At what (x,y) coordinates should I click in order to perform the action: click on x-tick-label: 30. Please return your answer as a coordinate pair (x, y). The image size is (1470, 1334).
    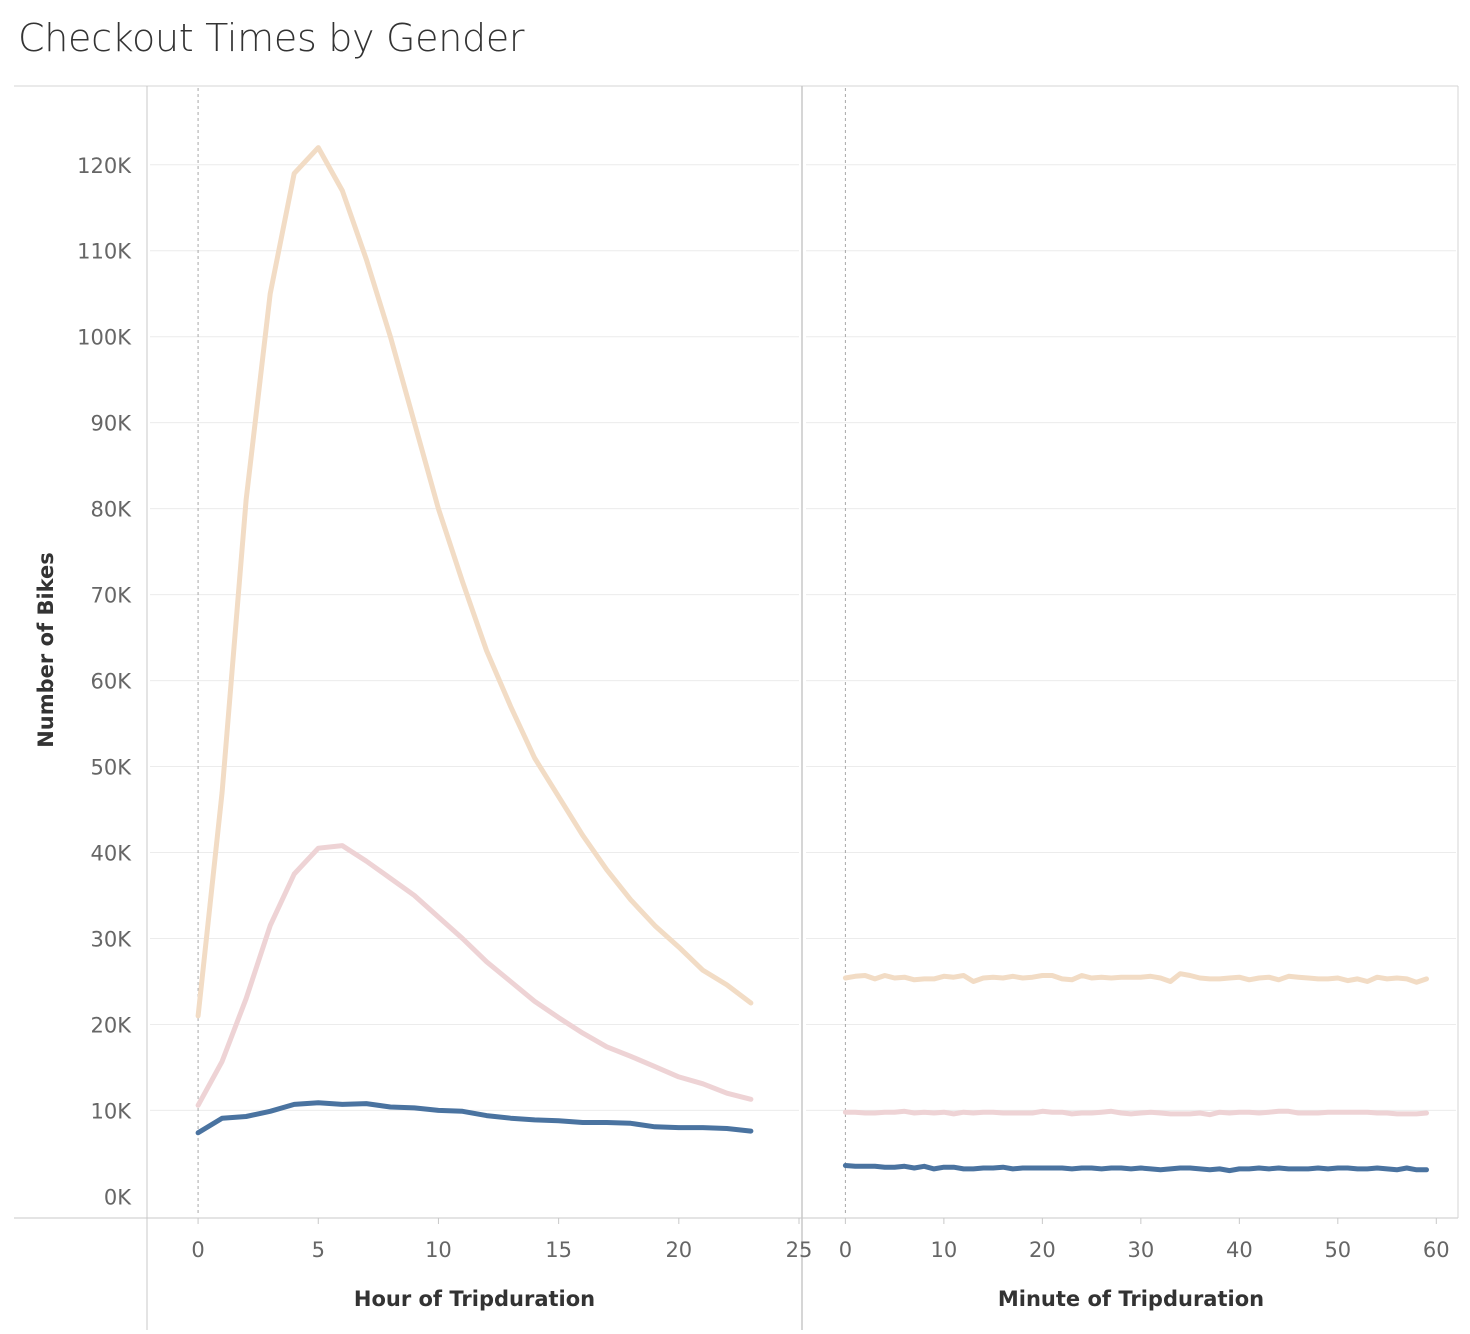
    Looking at the image, I should click on (1140, 1250).